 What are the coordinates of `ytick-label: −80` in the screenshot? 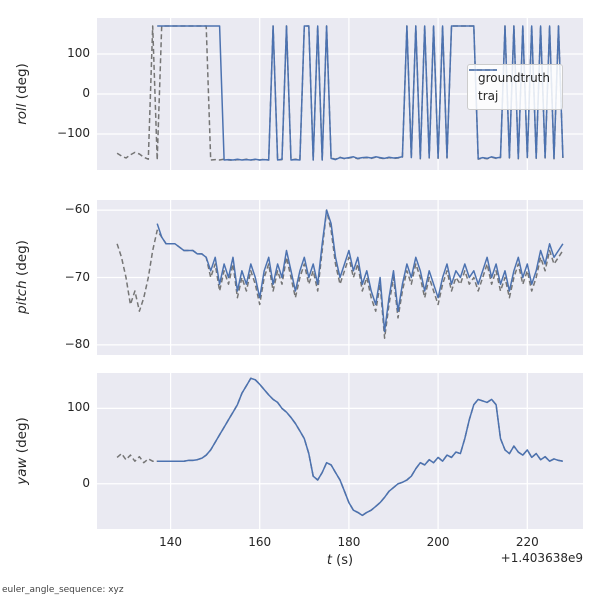 It's located at (77, 343).